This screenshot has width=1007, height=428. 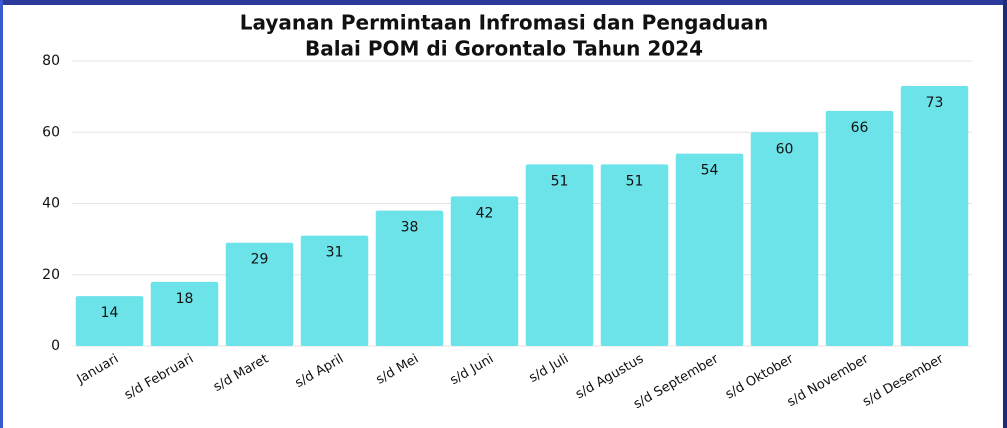 I want to click on y-tick-label: 0, so click(x=55, y=346).